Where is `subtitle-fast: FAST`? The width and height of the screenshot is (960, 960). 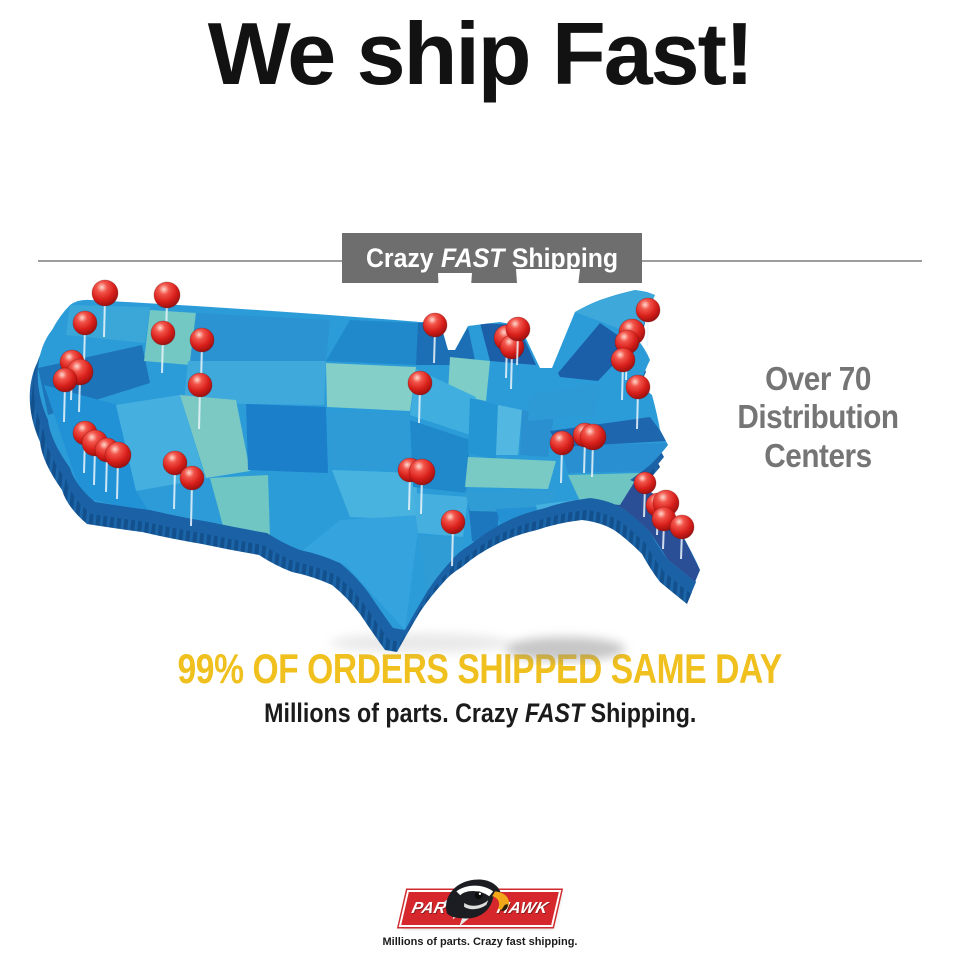
subtitle-fast: FAST is located at coordinates (554, 713).